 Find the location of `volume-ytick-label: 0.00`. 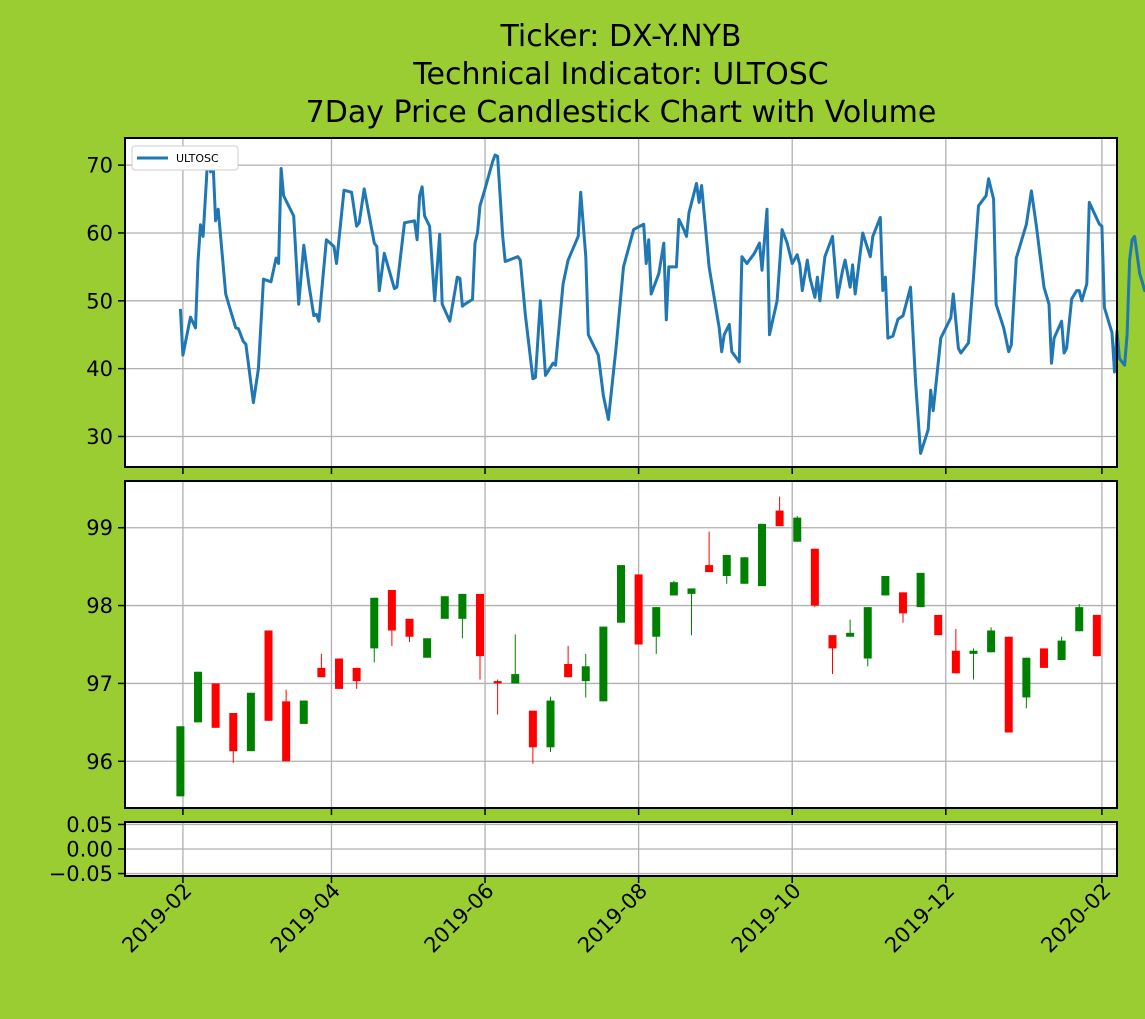

volume-ytick-label: 0.00 is located at coordinates (89, 850).